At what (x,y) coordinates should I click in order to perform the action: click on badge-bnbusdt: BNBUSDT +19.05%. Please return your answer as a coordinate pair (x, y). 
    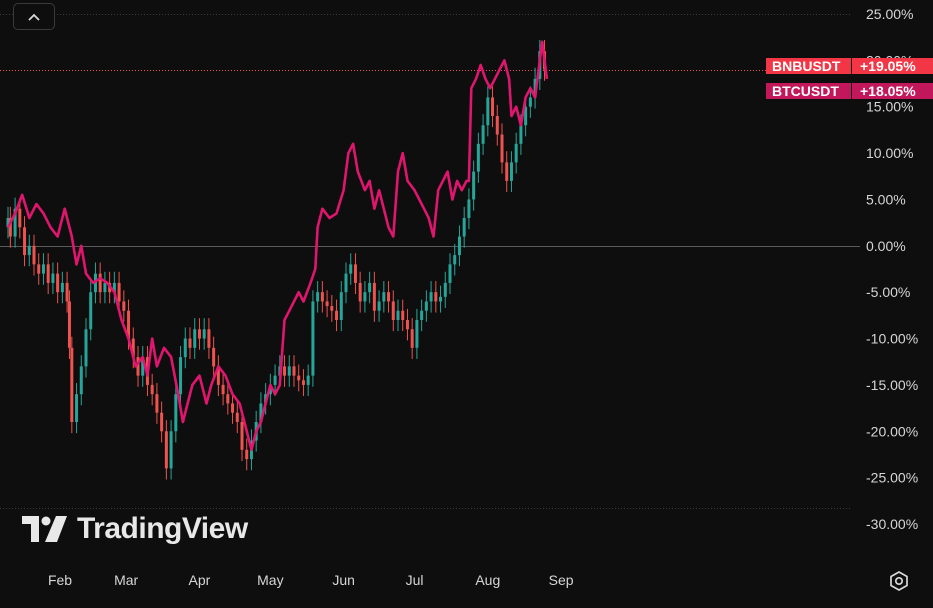
    Looking at the image, I should click on (849, 65).